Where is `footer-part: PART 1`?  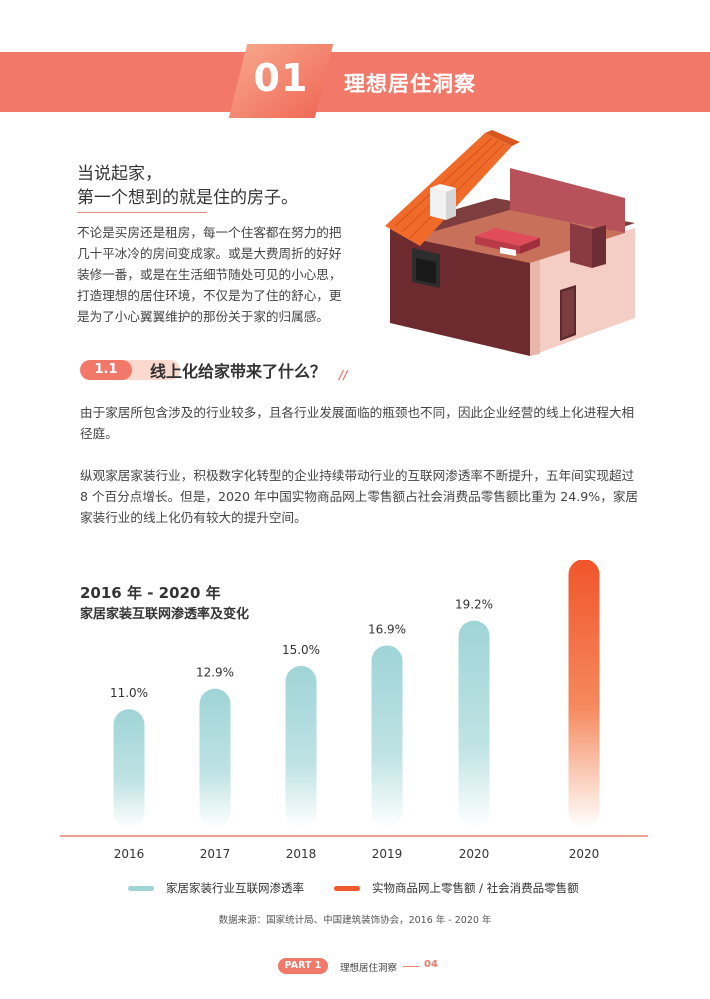 footer-part: PART 1 is located at coordinates (303, 966).